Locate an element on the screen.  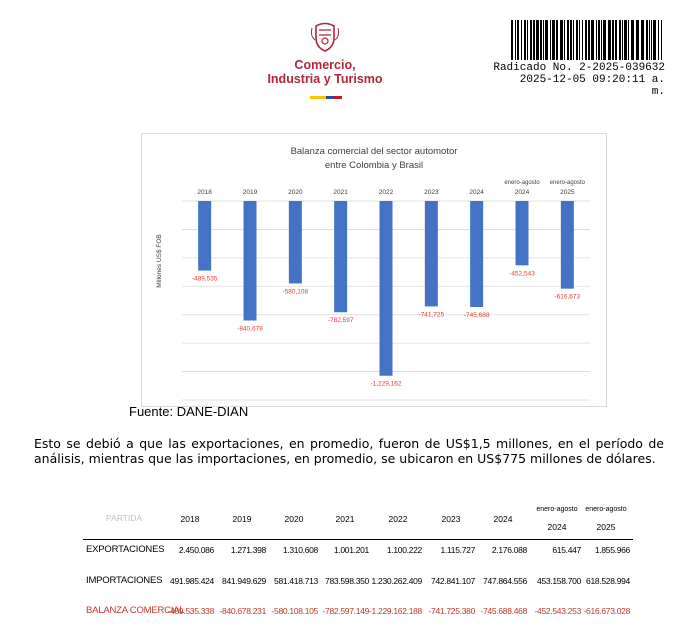
chart-title-line-1: Balanza comercial del sector automotor is located at coordinates (374, 151).